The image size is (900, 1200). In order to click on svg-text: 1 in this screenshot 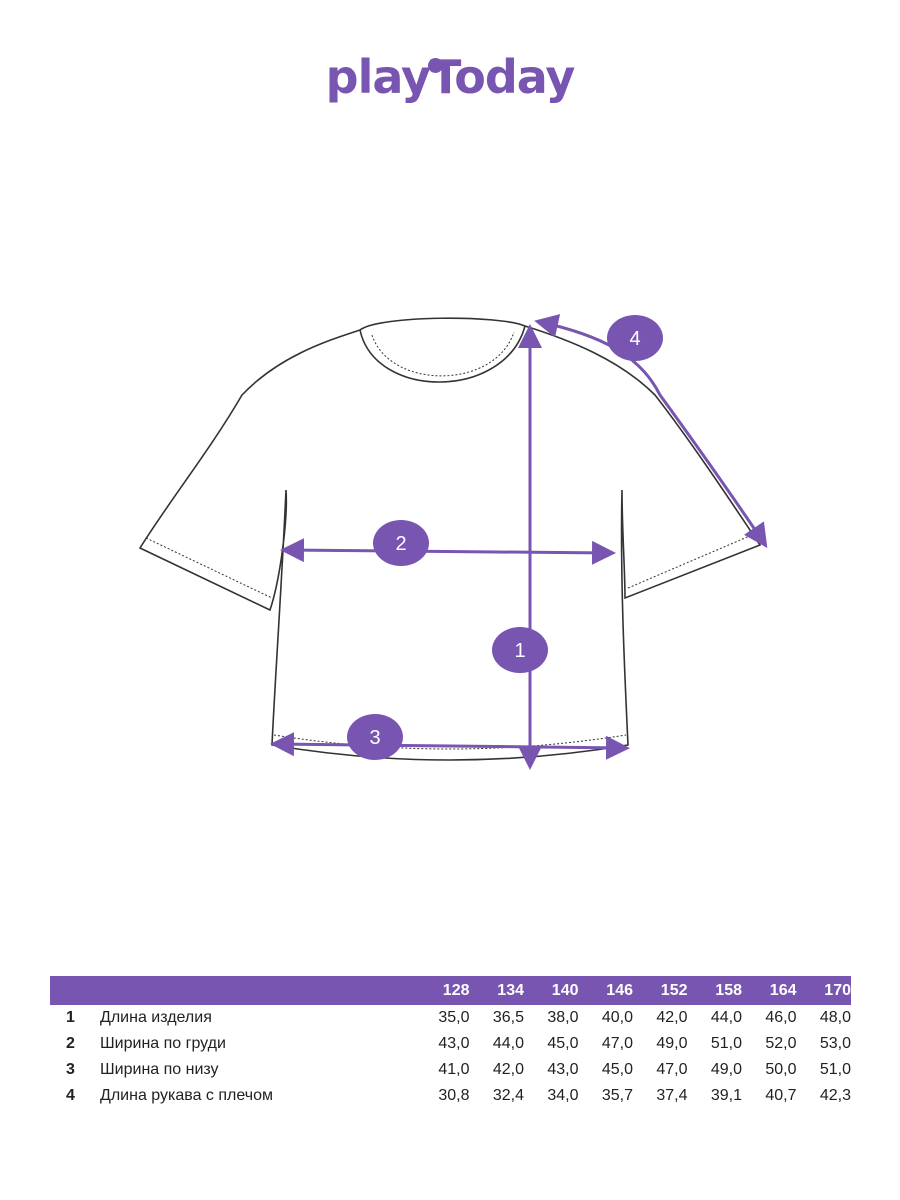, I will do `click(519, 651)`.